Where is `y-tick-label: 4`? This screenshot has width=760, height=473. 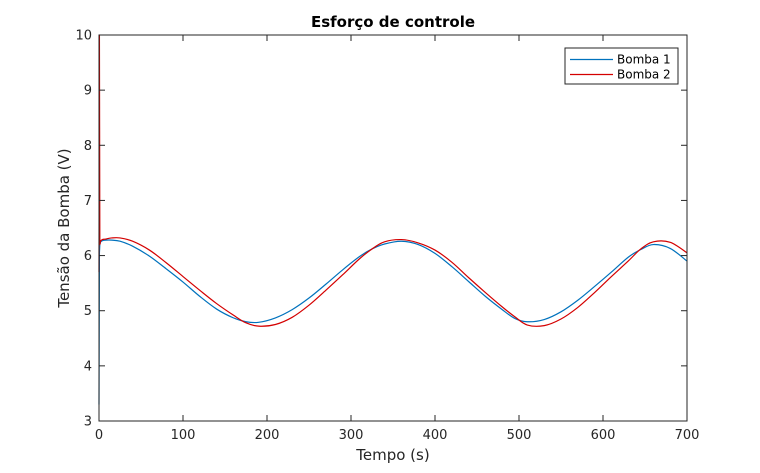 y-tick-label: 4 is located at coordinates (88, 366).